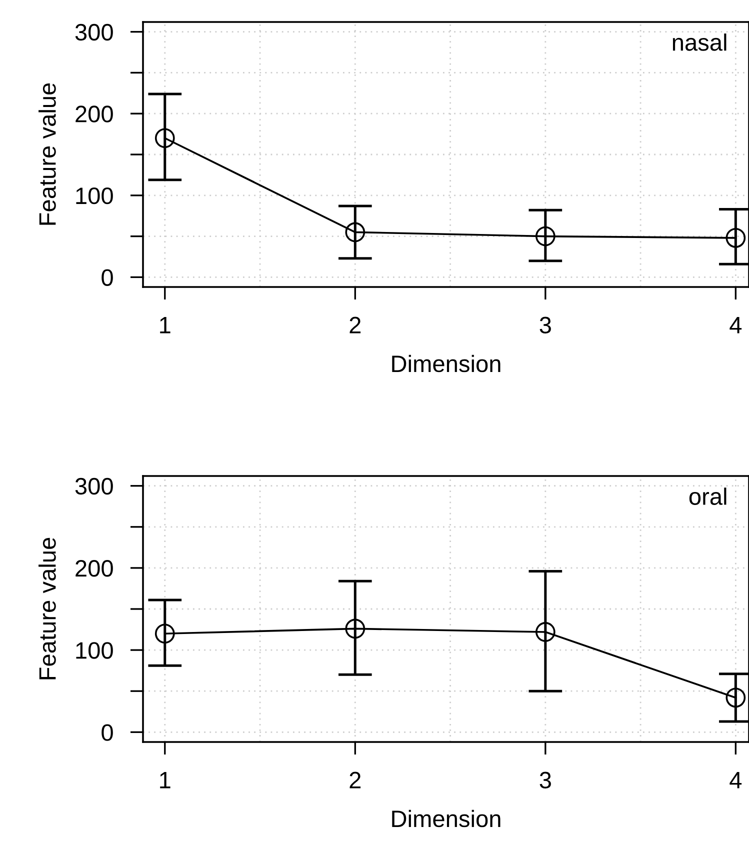 The image size is (749, 862). What do you see at coordinates (699, 42) in the screenshot?
I see `annotation: nasal` at bounding box center [699, 42].